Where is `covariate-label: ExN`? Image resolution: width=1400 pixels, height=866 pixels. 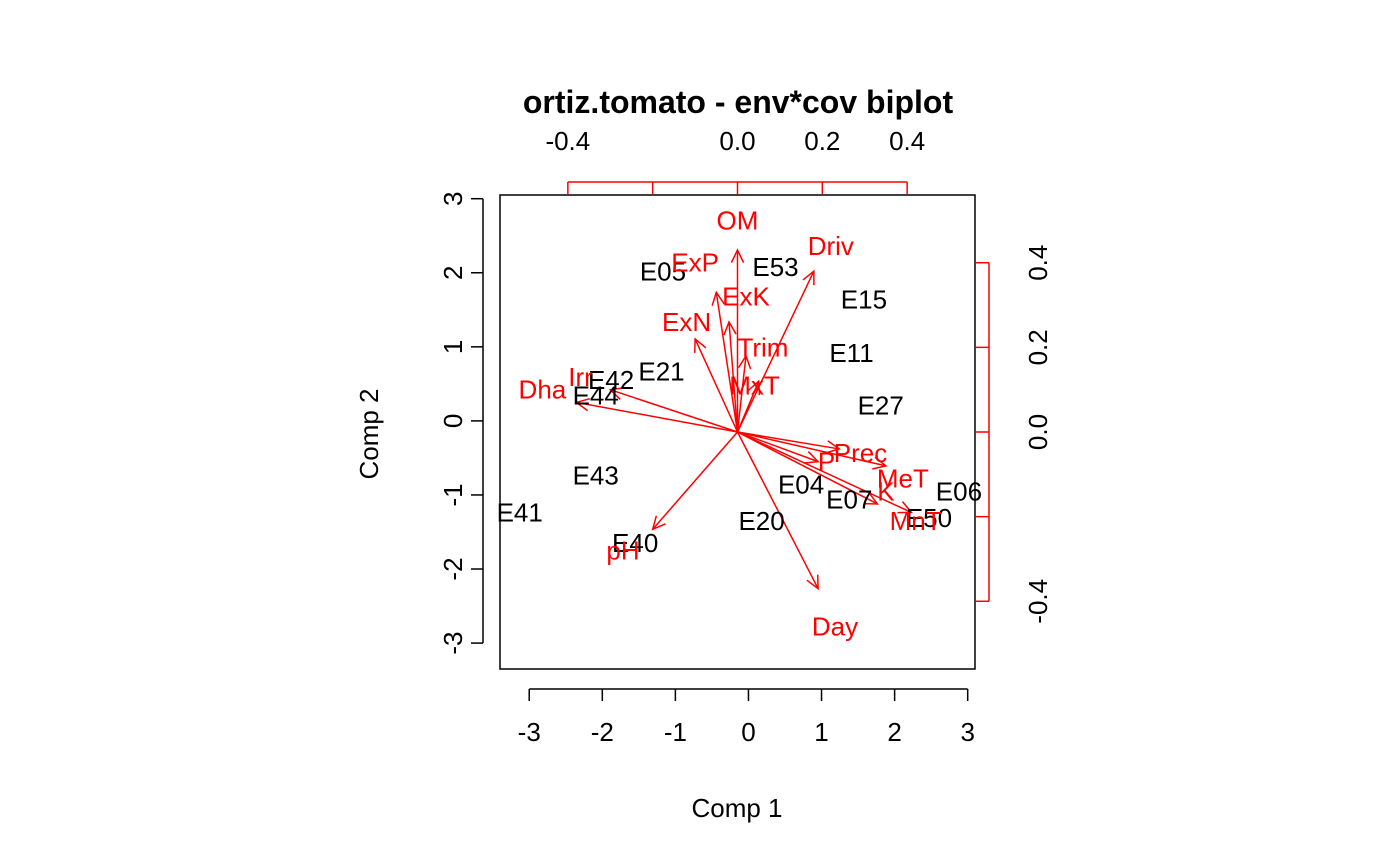 covariate-label: ExN is located at coordinates (686, 322).